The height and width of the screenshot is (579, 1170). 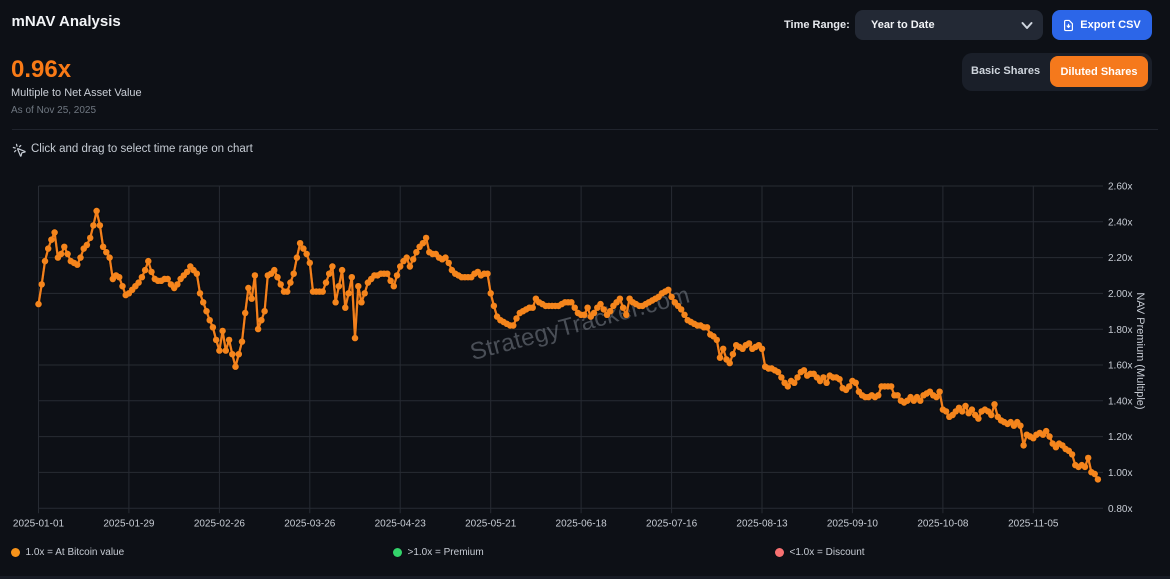 I want to click on svg-text: 2025-10-08, so click(x=943, y=524).